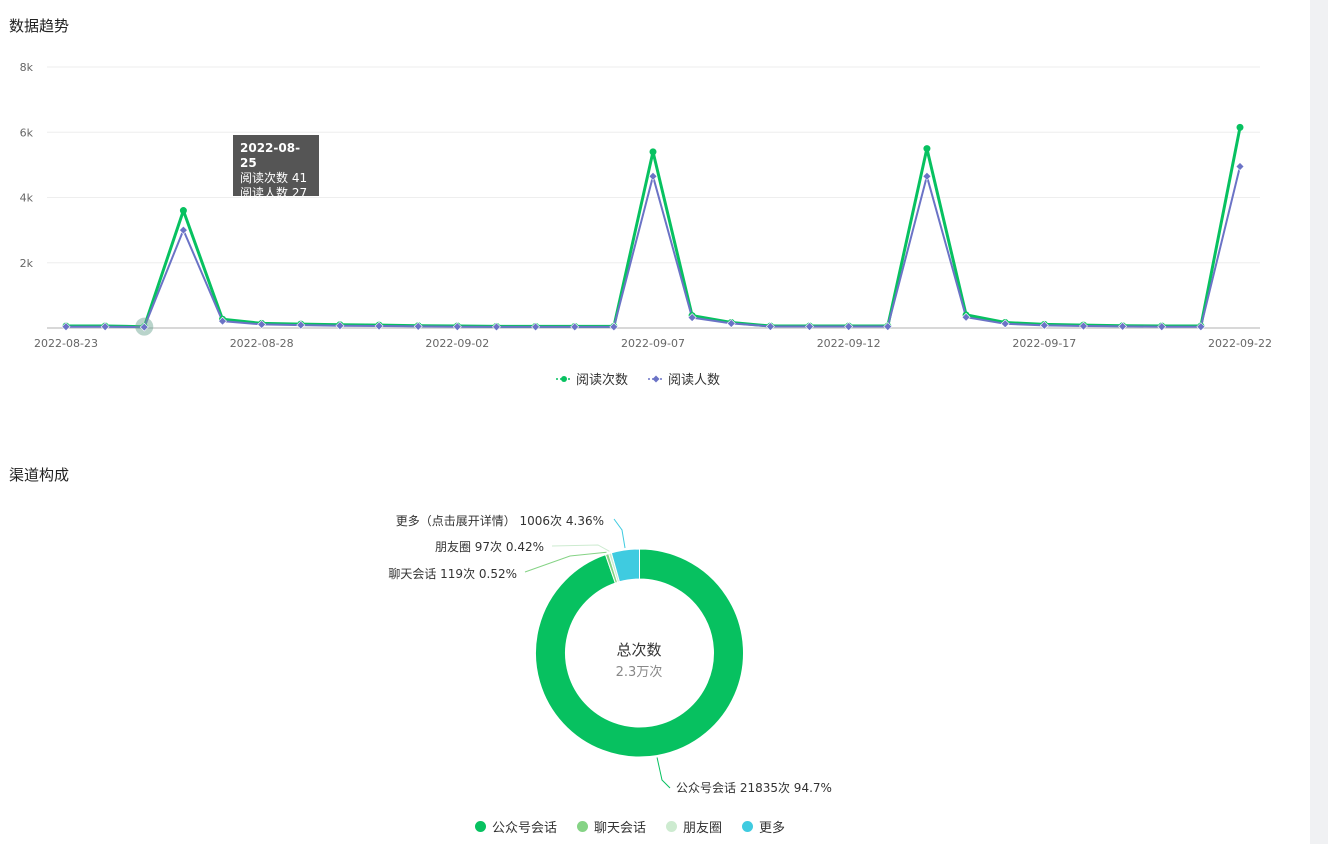 The image size is (1328, 844). Describe the element at coordinates (452, 574) in the screenshot. I see `slice-label: 聊天会话 119次 0.52%` at that location.